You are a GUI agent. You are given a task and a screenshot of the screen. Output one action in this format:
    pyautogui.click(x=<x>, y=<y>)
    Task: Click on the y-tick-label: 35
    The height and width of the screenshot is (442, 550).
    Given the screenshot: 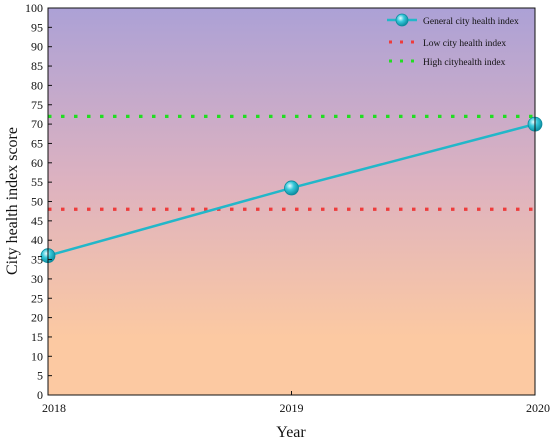 What is the action you would take?
    pyautogui.click(x=37, y=260)
    